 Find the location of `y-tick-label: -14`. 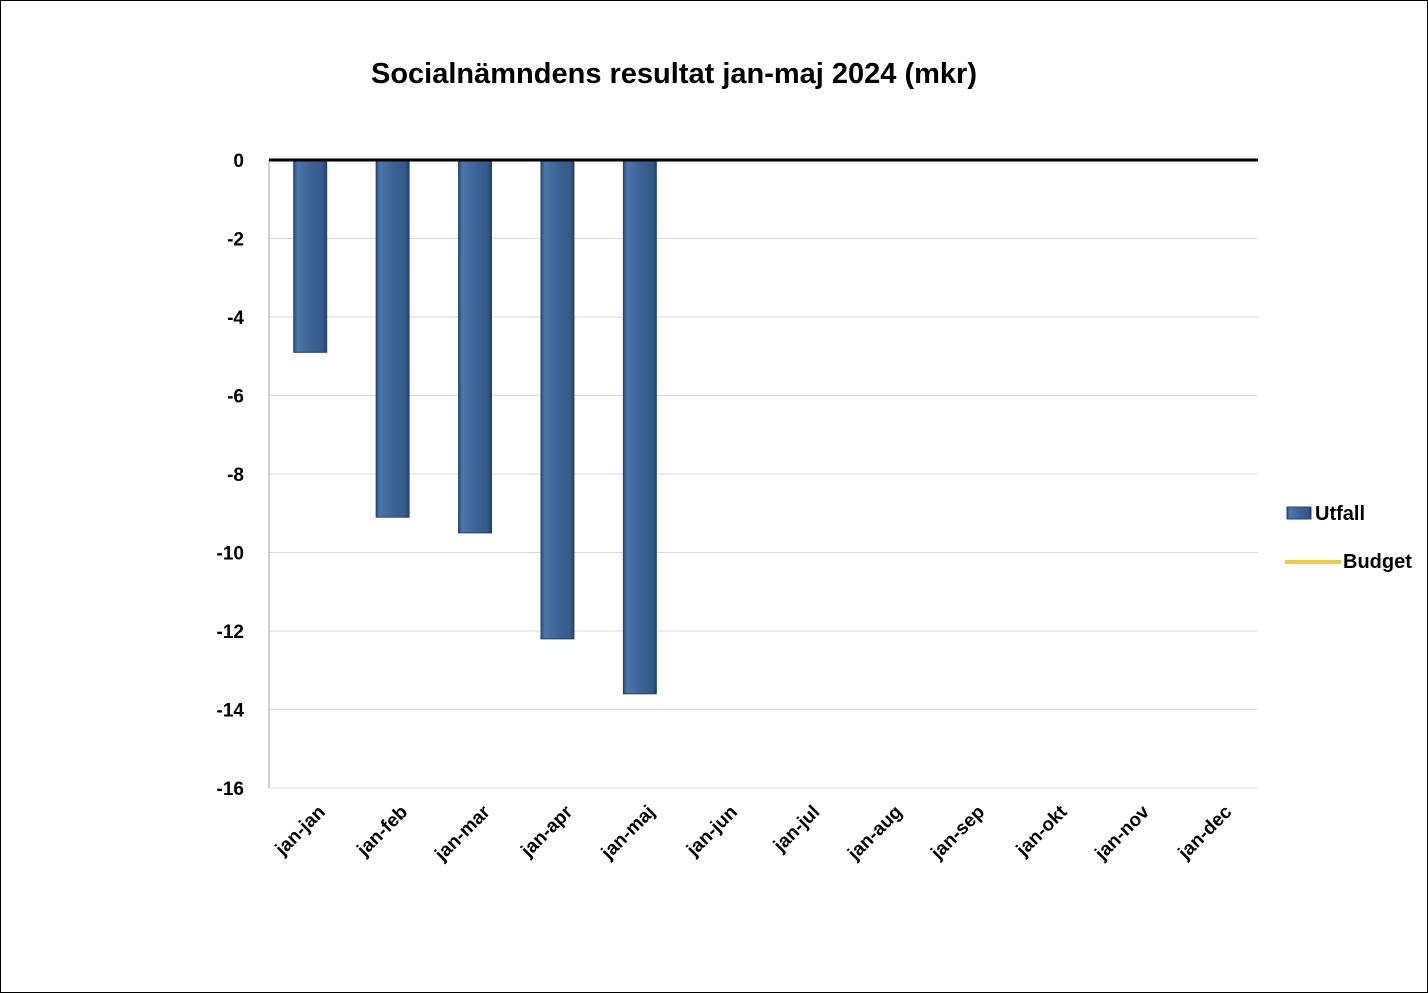

y-tick-label: -14 is located at coordinates (231, 711).